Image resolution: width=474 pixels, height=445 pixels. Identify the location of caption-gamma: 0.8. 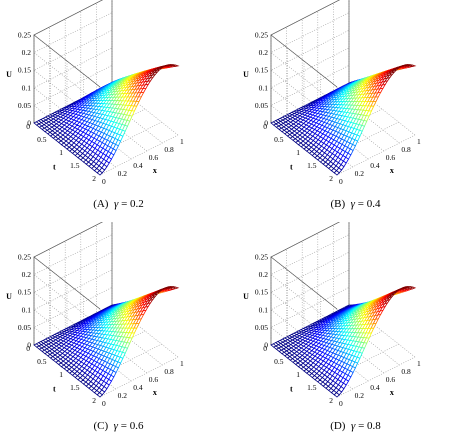
(374, 426).